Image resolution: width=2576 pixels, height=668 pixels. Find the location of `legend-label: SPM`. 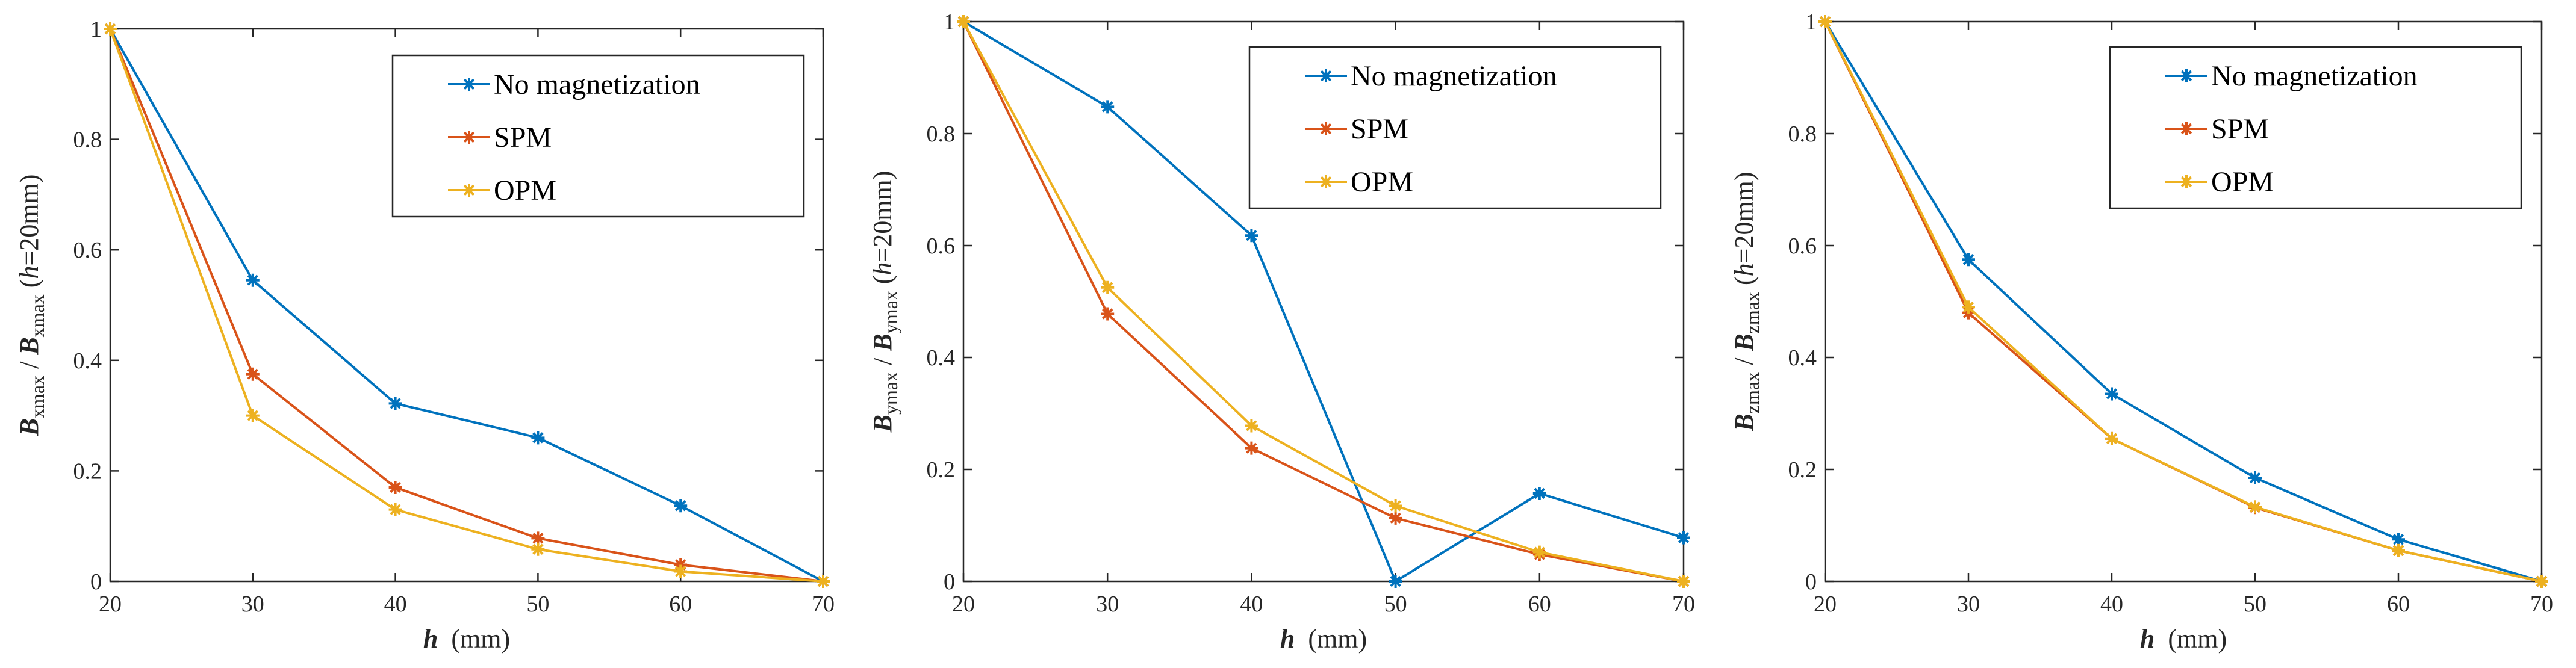

legend-label: SPM is located at coordinates (2240, 129).